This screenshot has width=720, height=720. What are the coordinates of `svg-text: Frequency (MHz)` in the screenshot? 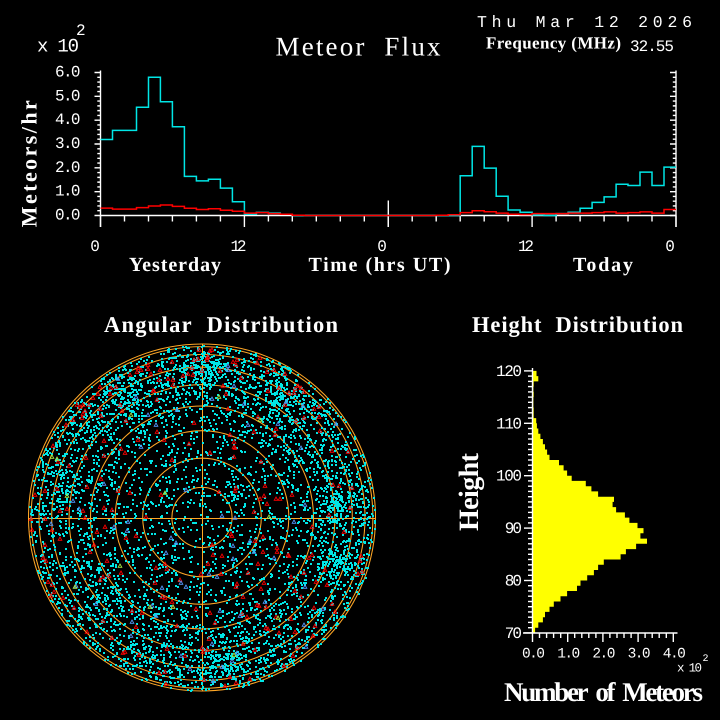 It's located at (553, 43).